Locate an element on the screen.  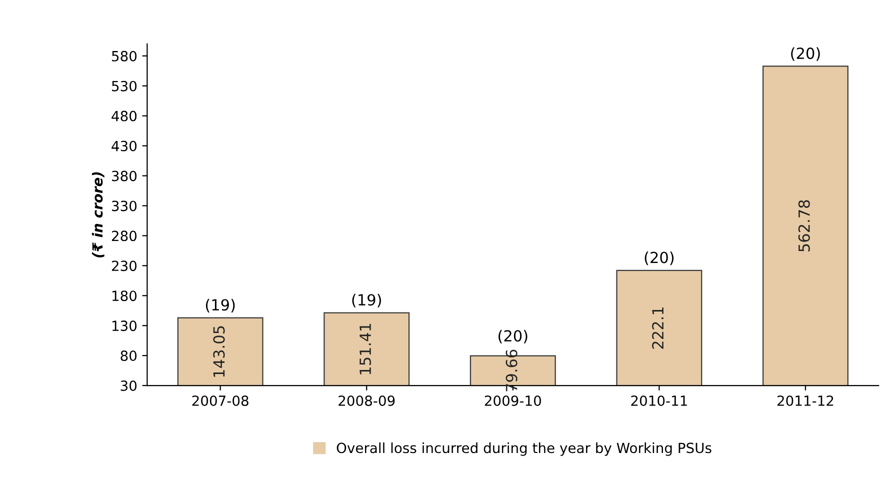
y-tick-label: 280 is located at coordinates (124, 236).